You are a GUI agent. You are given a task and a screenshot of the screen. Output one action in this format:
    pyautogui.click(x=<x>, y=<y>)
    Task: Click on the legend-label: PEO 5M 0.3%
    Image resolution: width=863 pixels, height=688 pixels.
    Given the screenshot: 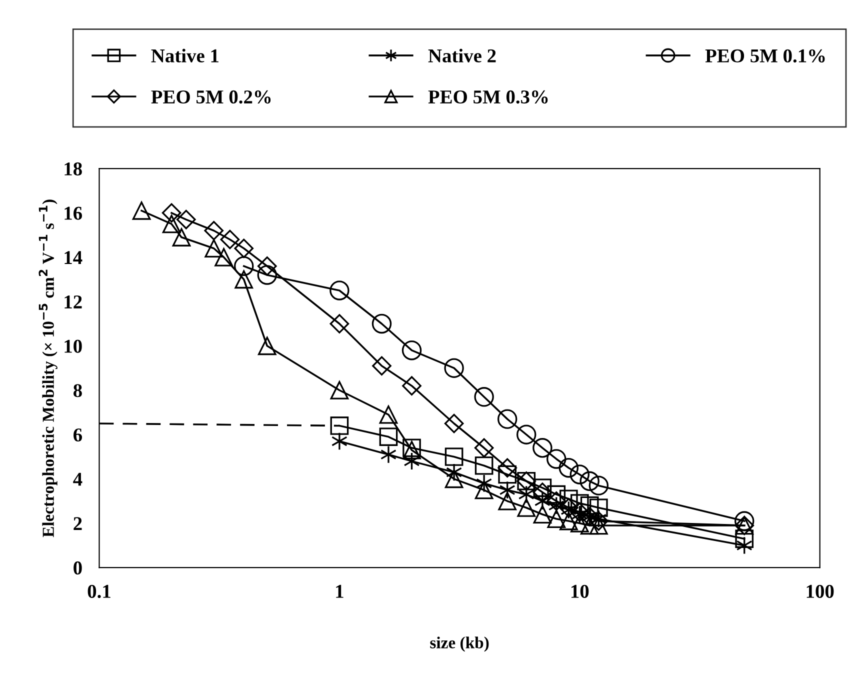 What is the action you would take?
    pyautogui.click(x=488, y=97)
    